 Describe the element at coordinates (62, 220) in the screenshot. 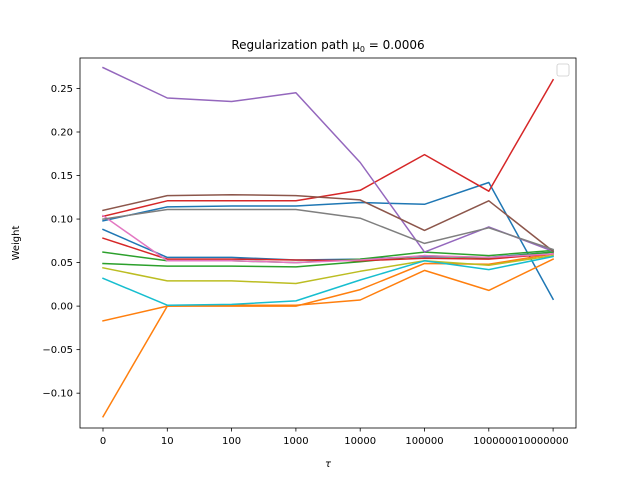

I see `y-tick-label: 0.10` at that location.